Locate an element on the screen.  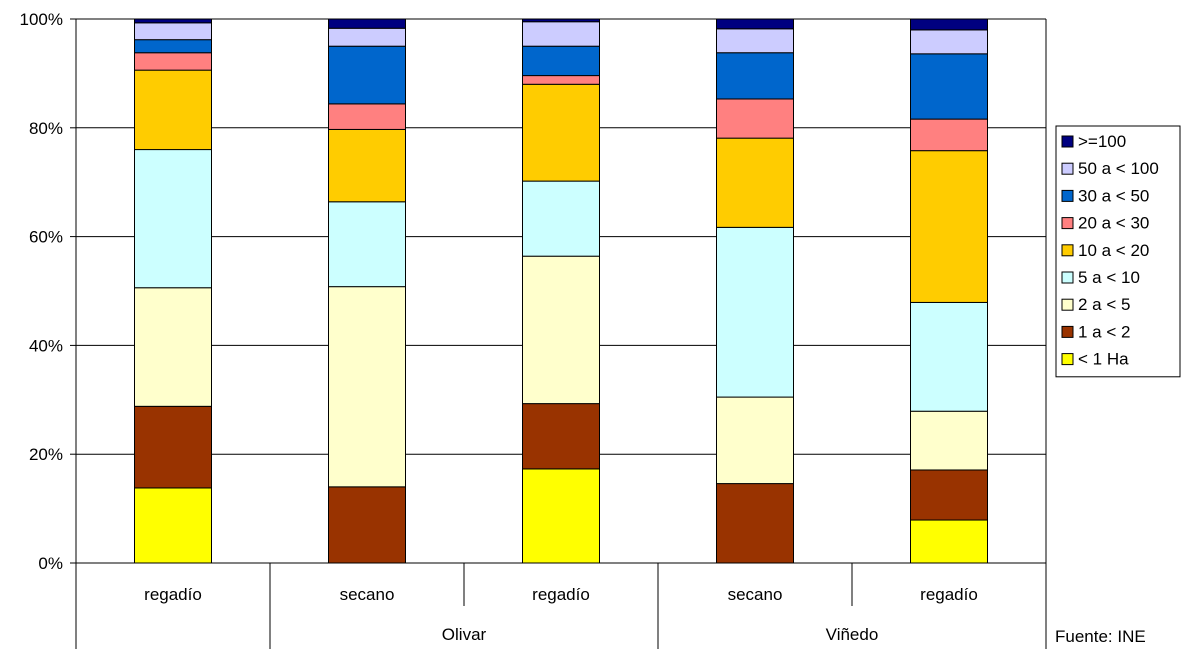
x-group-label-vi-edo: Viñedo is located at coordinates (852, 634).